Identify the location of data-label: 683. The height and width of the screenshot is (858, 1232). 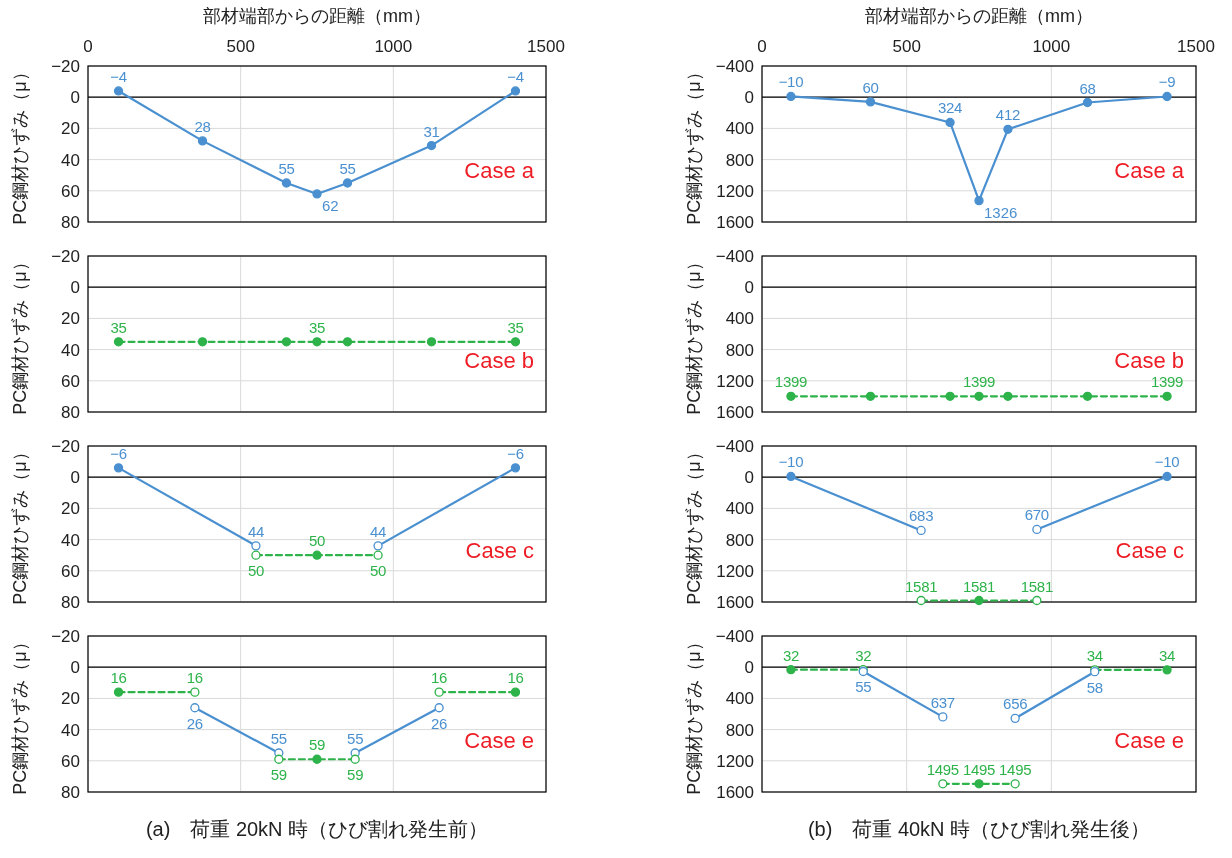
(921, 516).